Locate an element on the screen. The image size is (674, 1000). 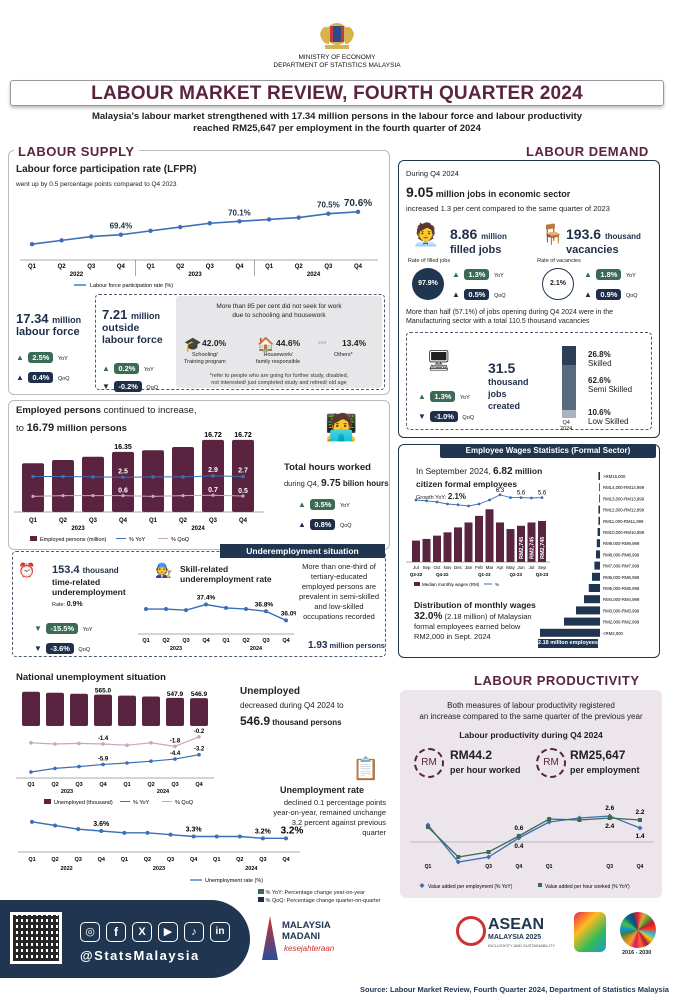
prod-tick: Q1 is located at coordinates (428, 867).